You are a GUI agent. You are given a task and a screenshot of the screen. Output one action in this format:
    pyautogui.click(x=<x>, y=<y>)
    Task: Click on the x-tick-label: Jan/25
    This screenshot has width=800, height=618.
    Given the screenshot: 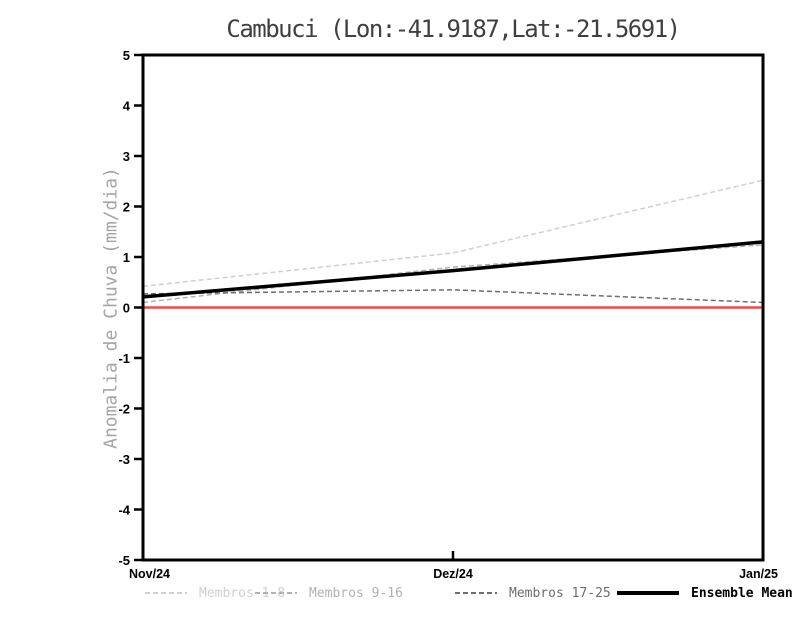 What is the action you would take?
    pyautogui.click(x=758, y=574)
    